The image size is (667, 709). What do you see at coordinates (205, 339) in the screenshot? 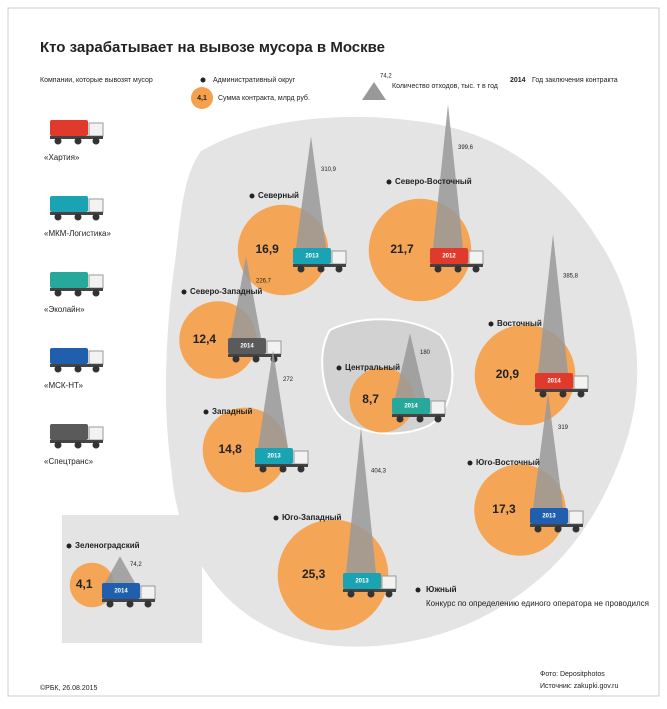
I see `contract-label: 12,4` at bounding box center [205, 339].